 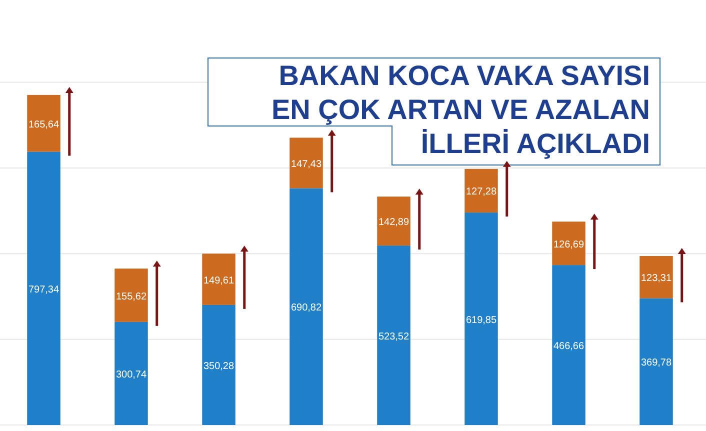 I want to click on data-label: 126,69, so click(x=568, y=244).